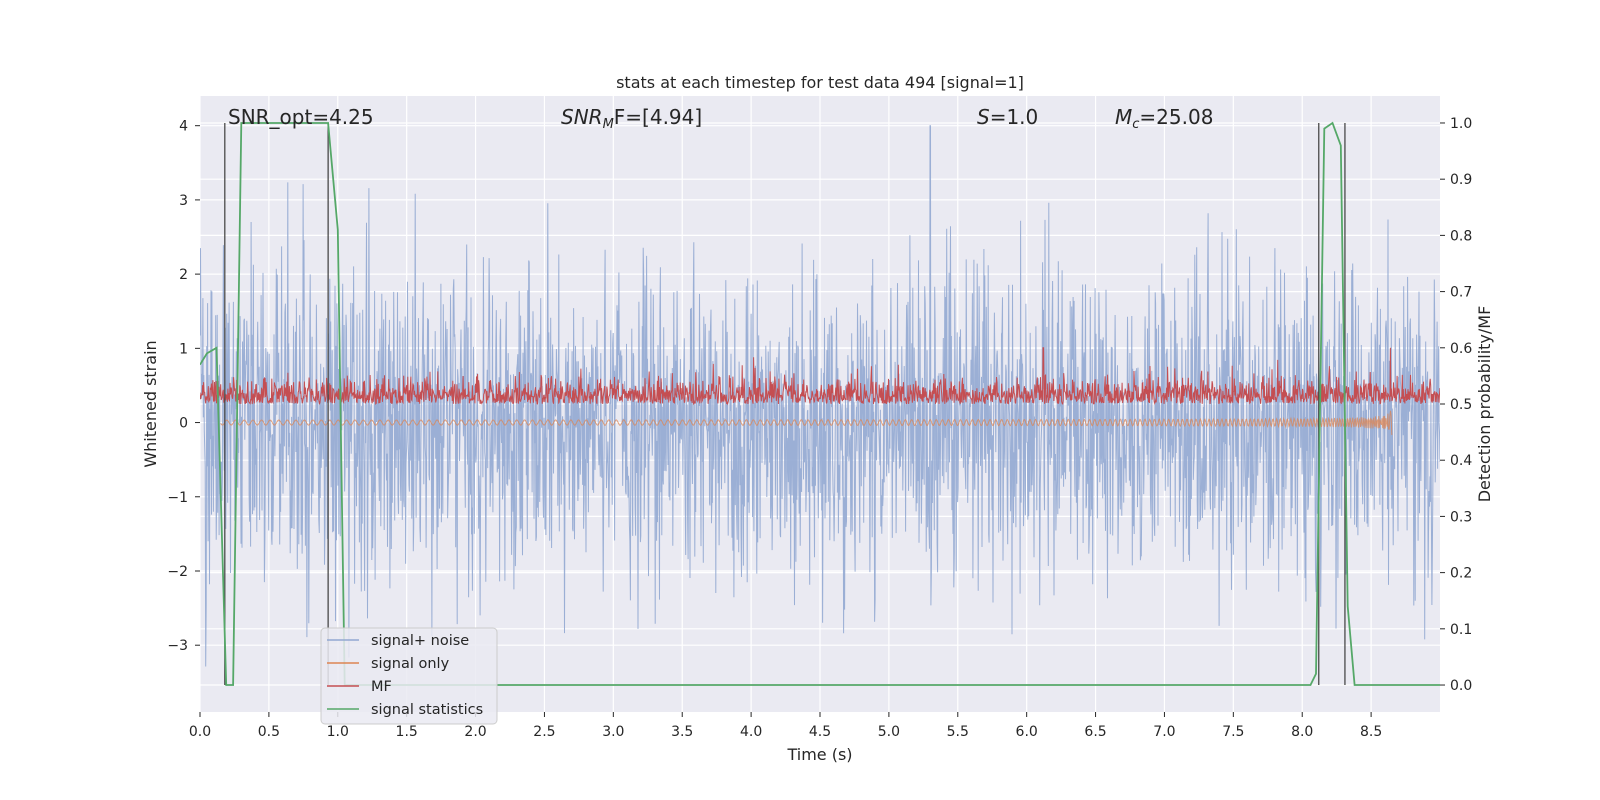 The image size is (1600, 800). I want to click on x-tick-label: 1.5, so click(407, 732).